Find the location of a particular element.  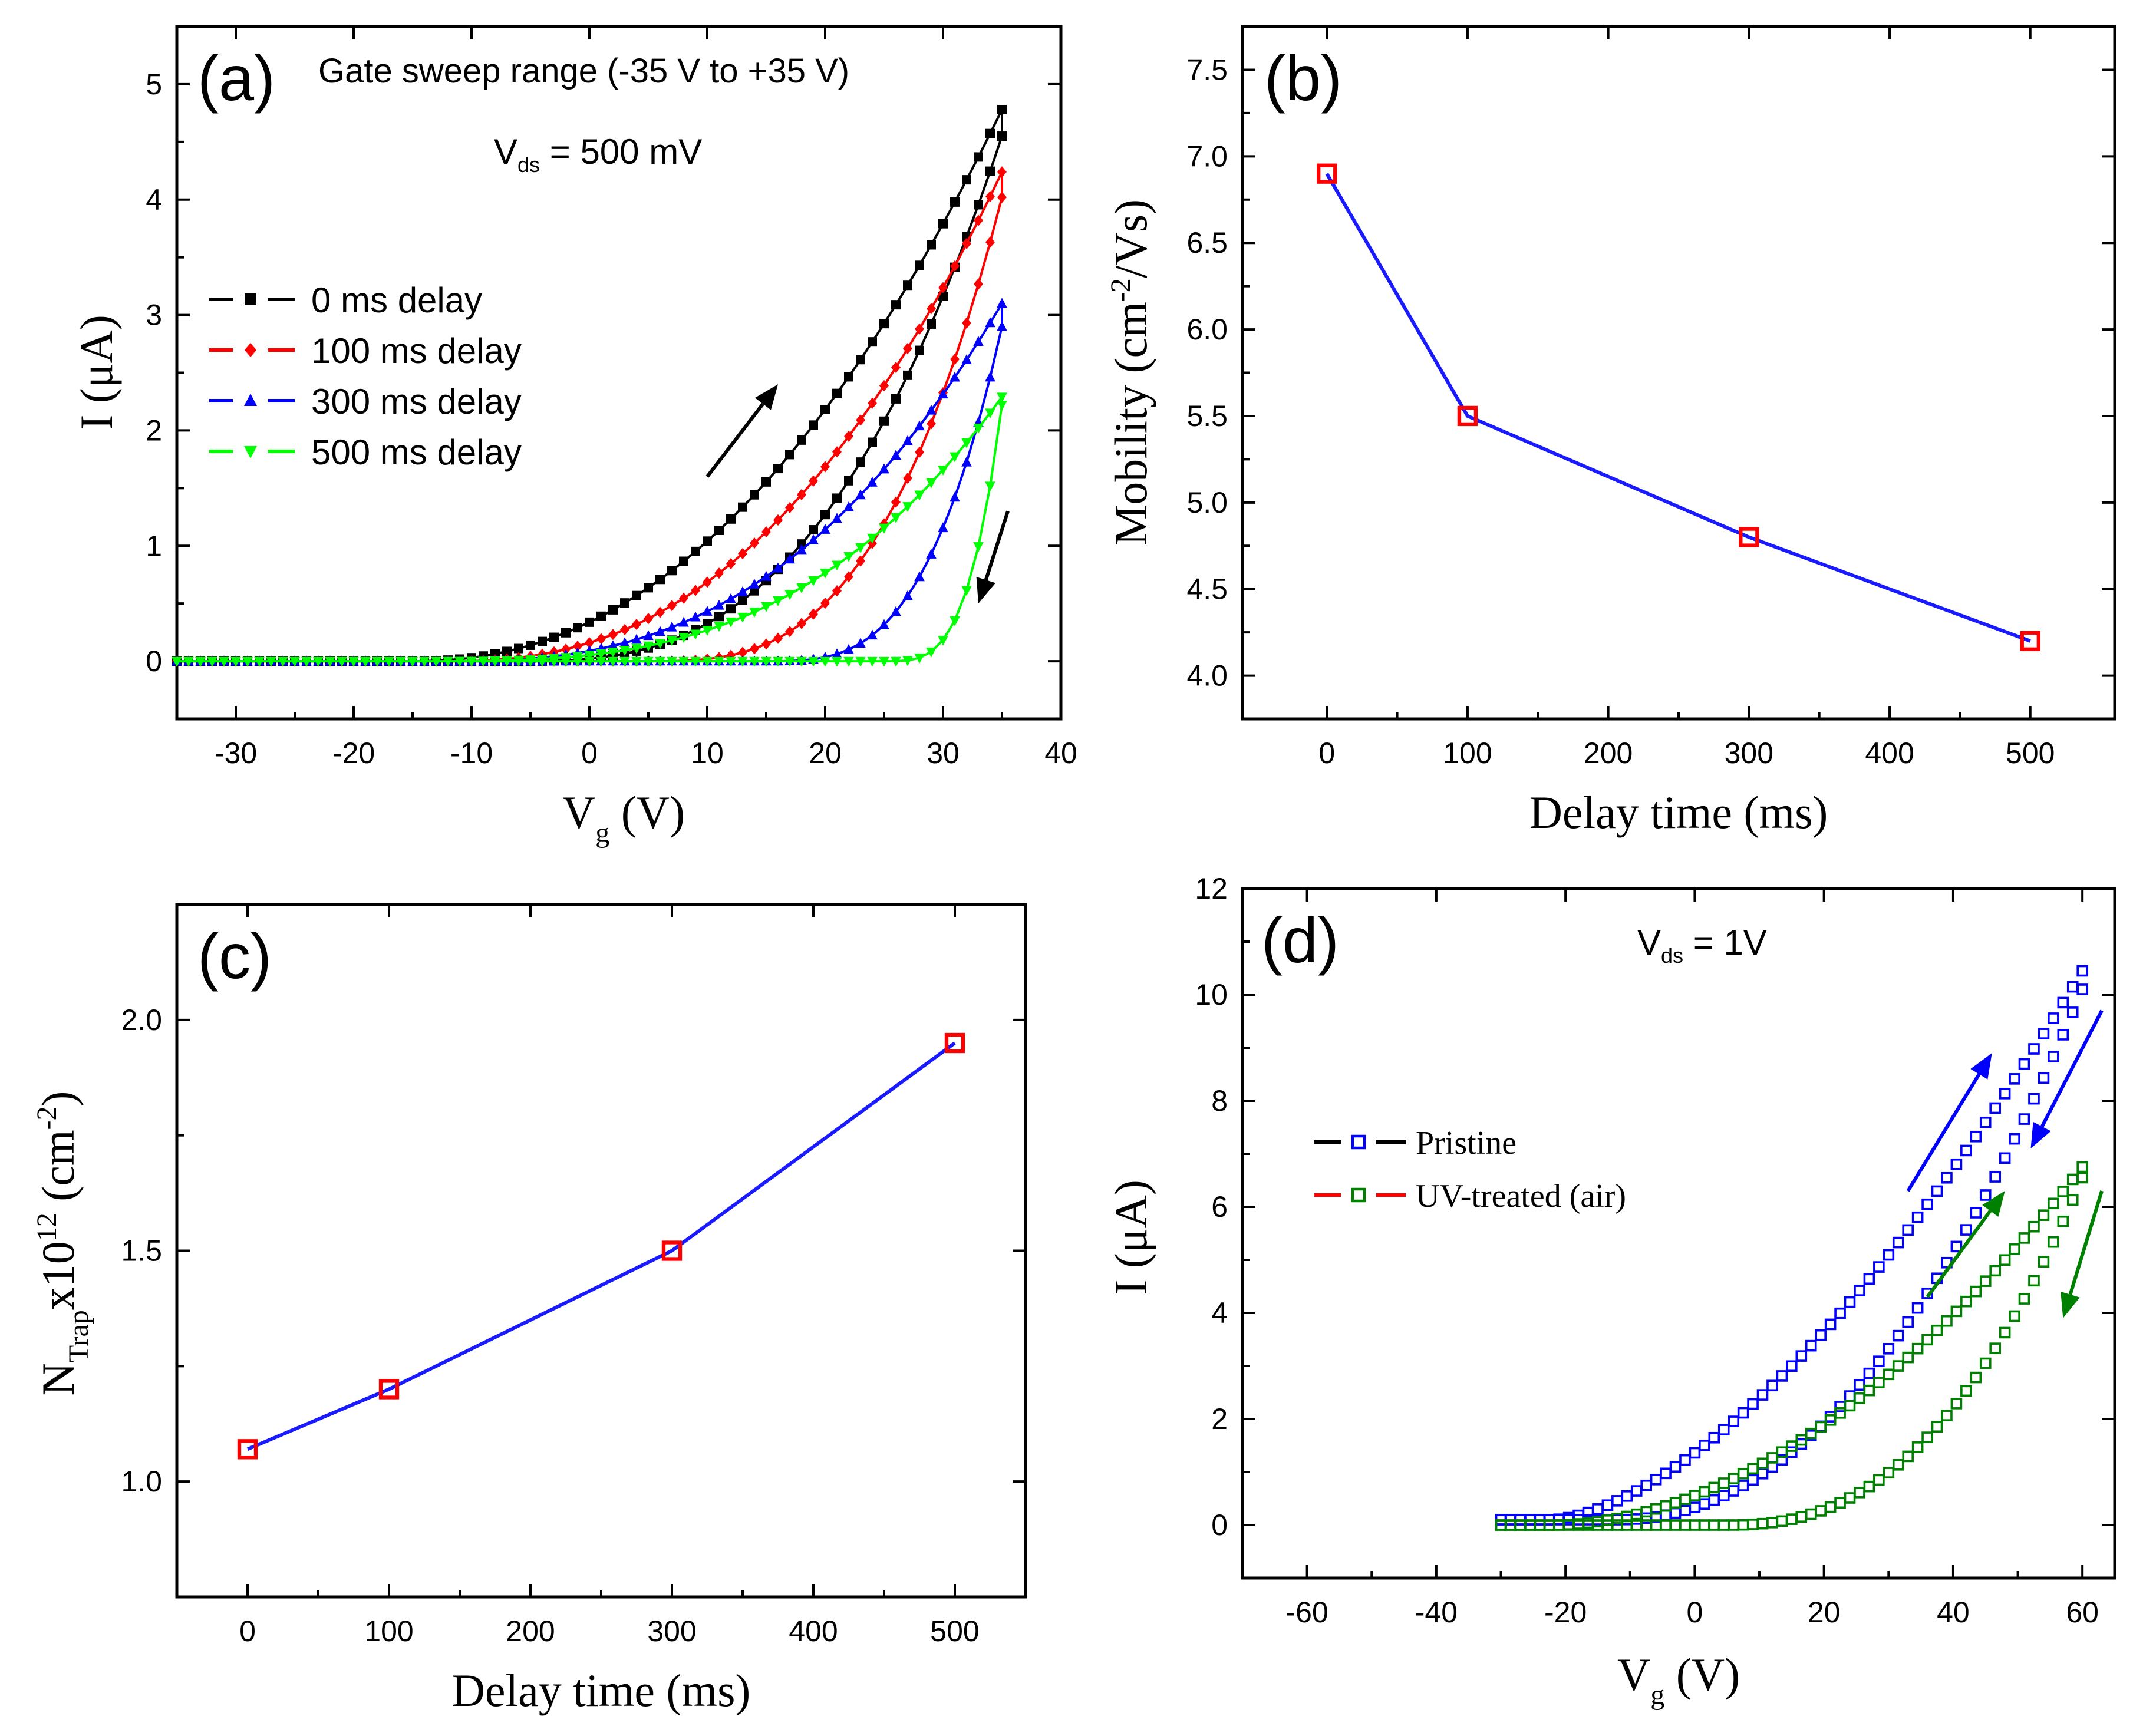

series-line is located at coordinates (590, 481).